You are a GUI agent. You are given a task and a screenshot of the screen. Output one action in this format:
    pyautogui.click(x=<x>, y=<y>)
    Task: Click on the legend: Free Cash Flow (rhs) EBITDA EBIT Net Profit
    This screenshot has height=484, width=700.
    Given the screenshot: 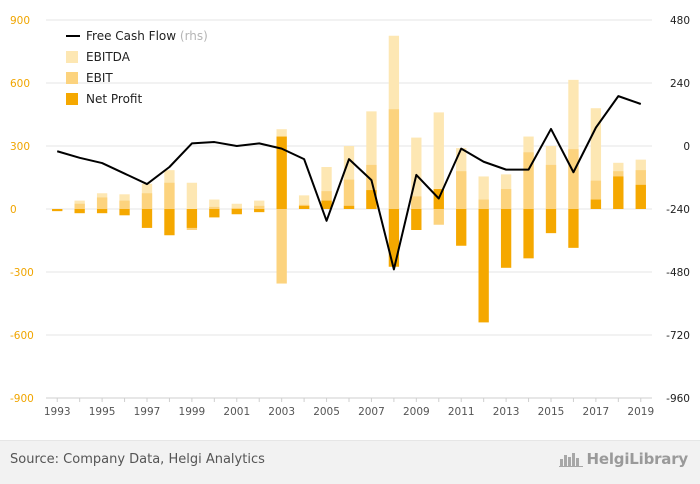 What is the action you would take?
    pyautogui.click(x=137, y=67)
    